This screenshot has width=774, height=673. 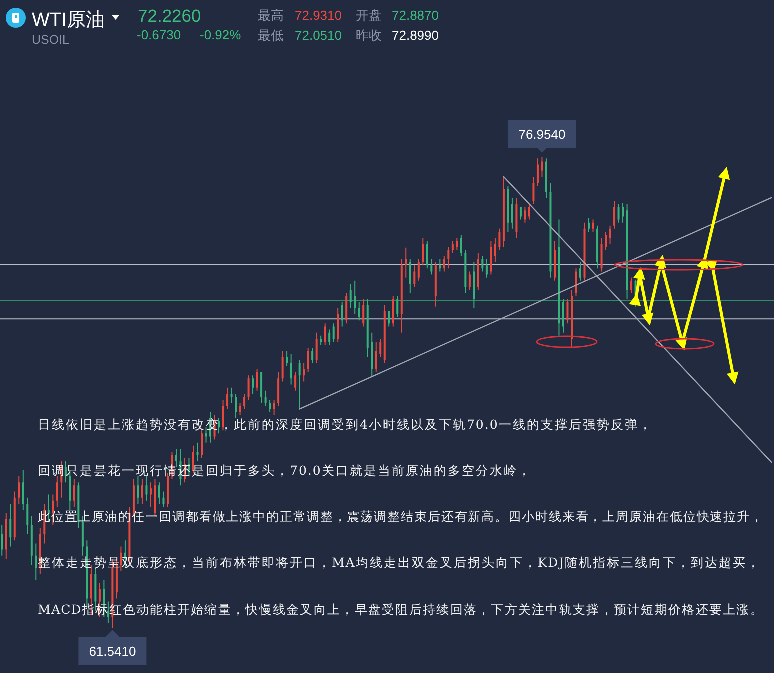 I want to click on annotation: 61.5410, so click(x=112, y=651).